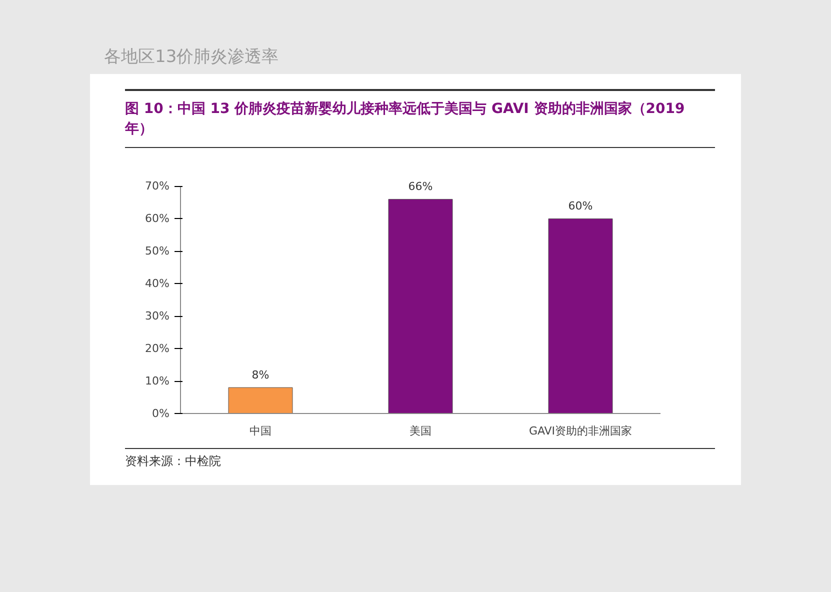 This screenshot has width=831, height=592. Describe the element at coordinates (173, 461) in the screenshot. I see `text: 资料来源：中检院` at that location.